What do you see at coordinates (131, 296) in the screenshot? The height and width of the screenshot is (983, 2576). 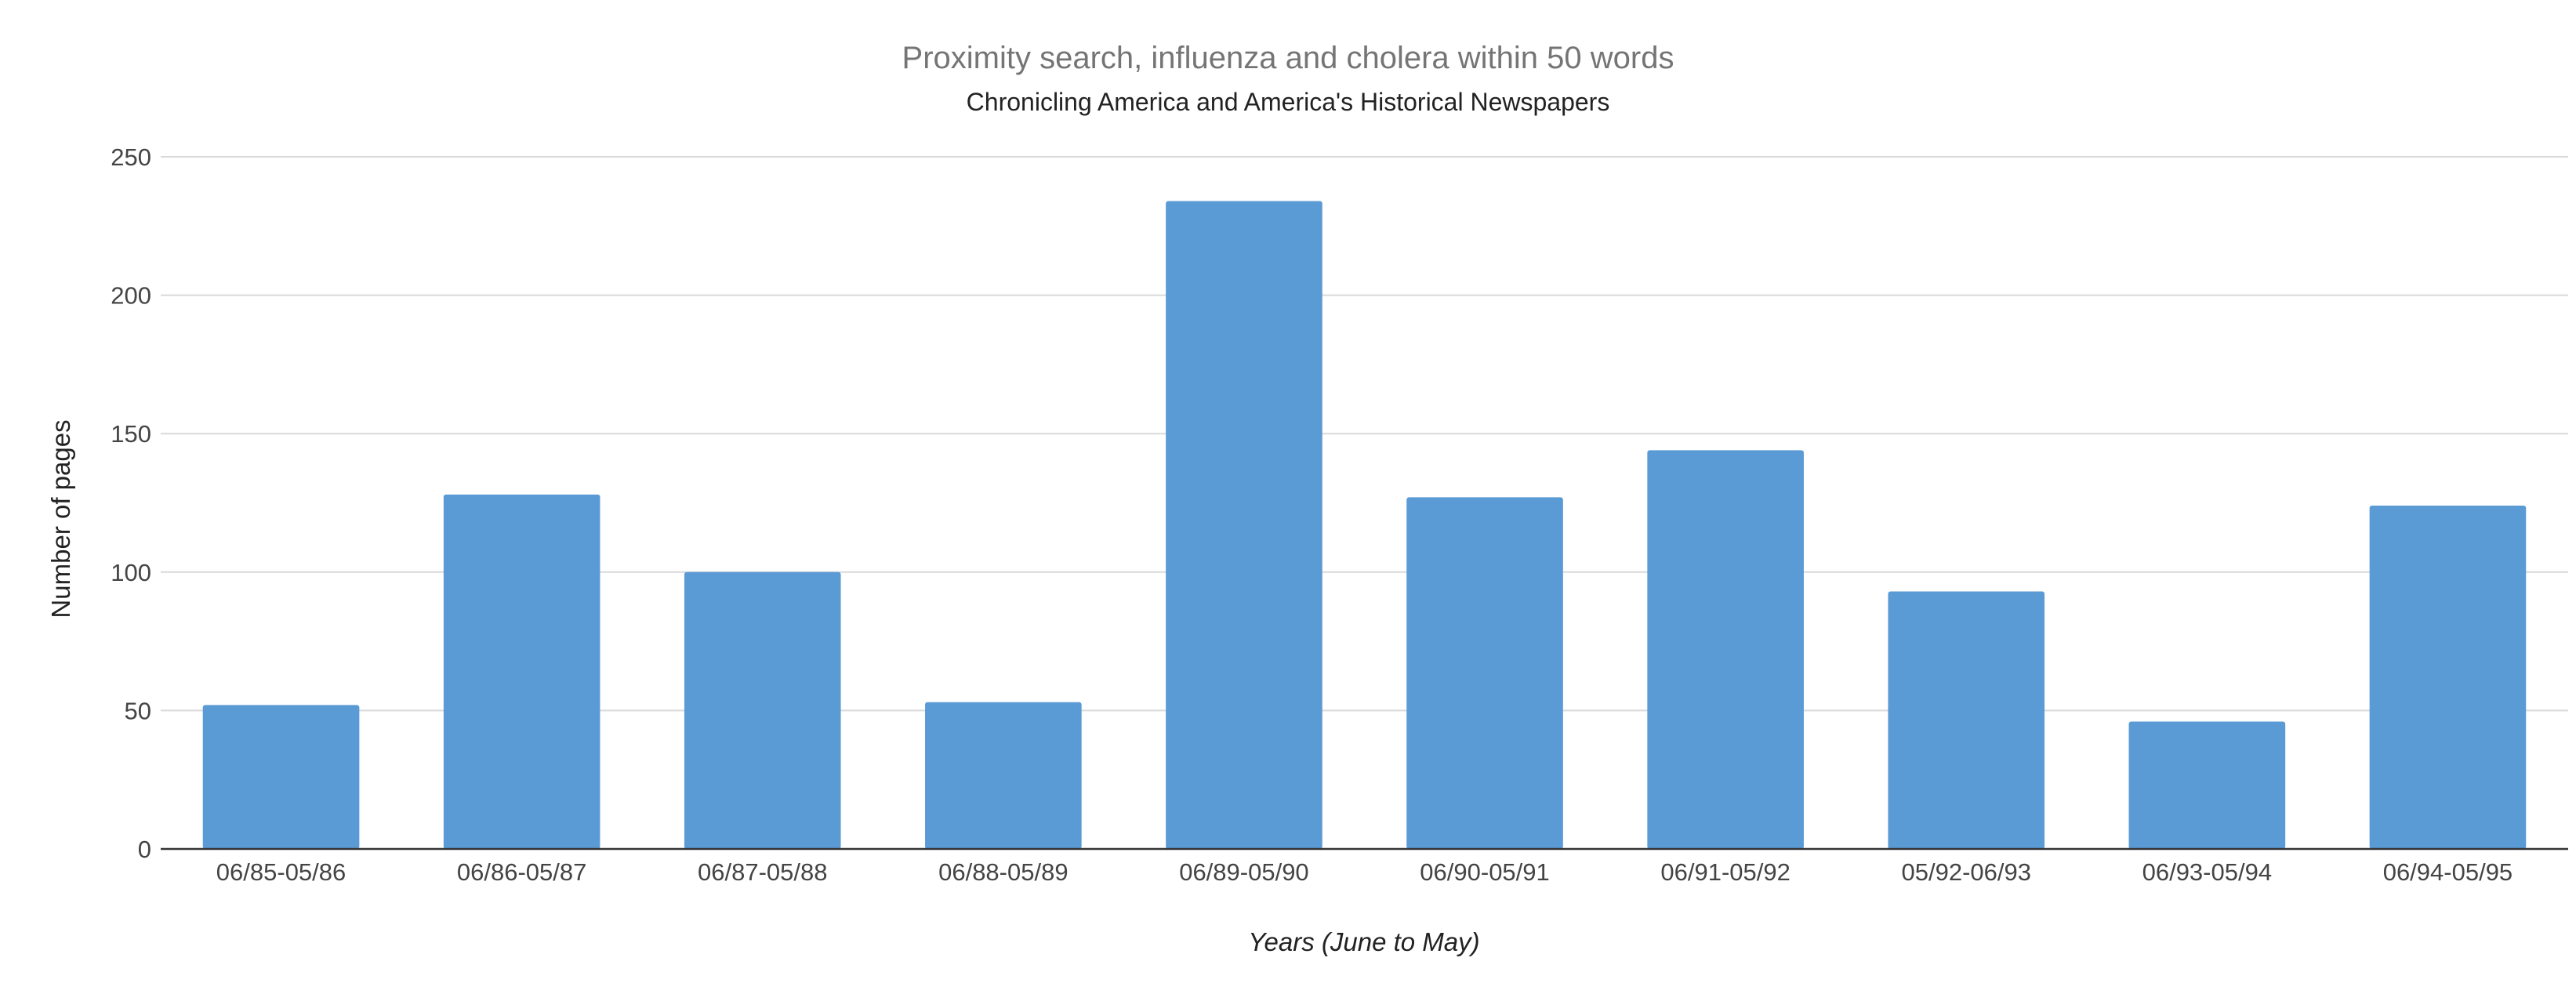 I see `y-tick-label: 200` at bounding box center [131, 296].